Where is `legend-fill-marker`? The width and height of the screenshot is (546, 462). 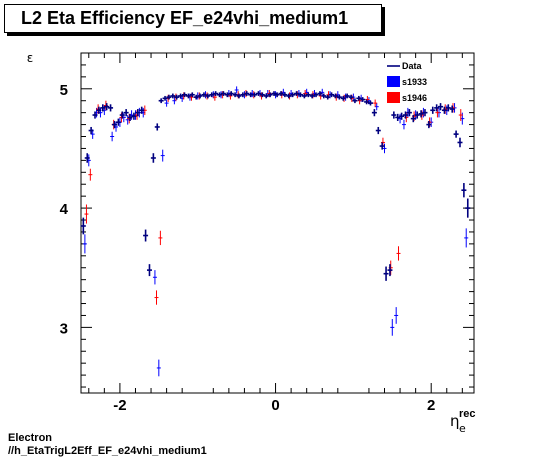 legend-fill-marker is located at coordinates (393, 81).